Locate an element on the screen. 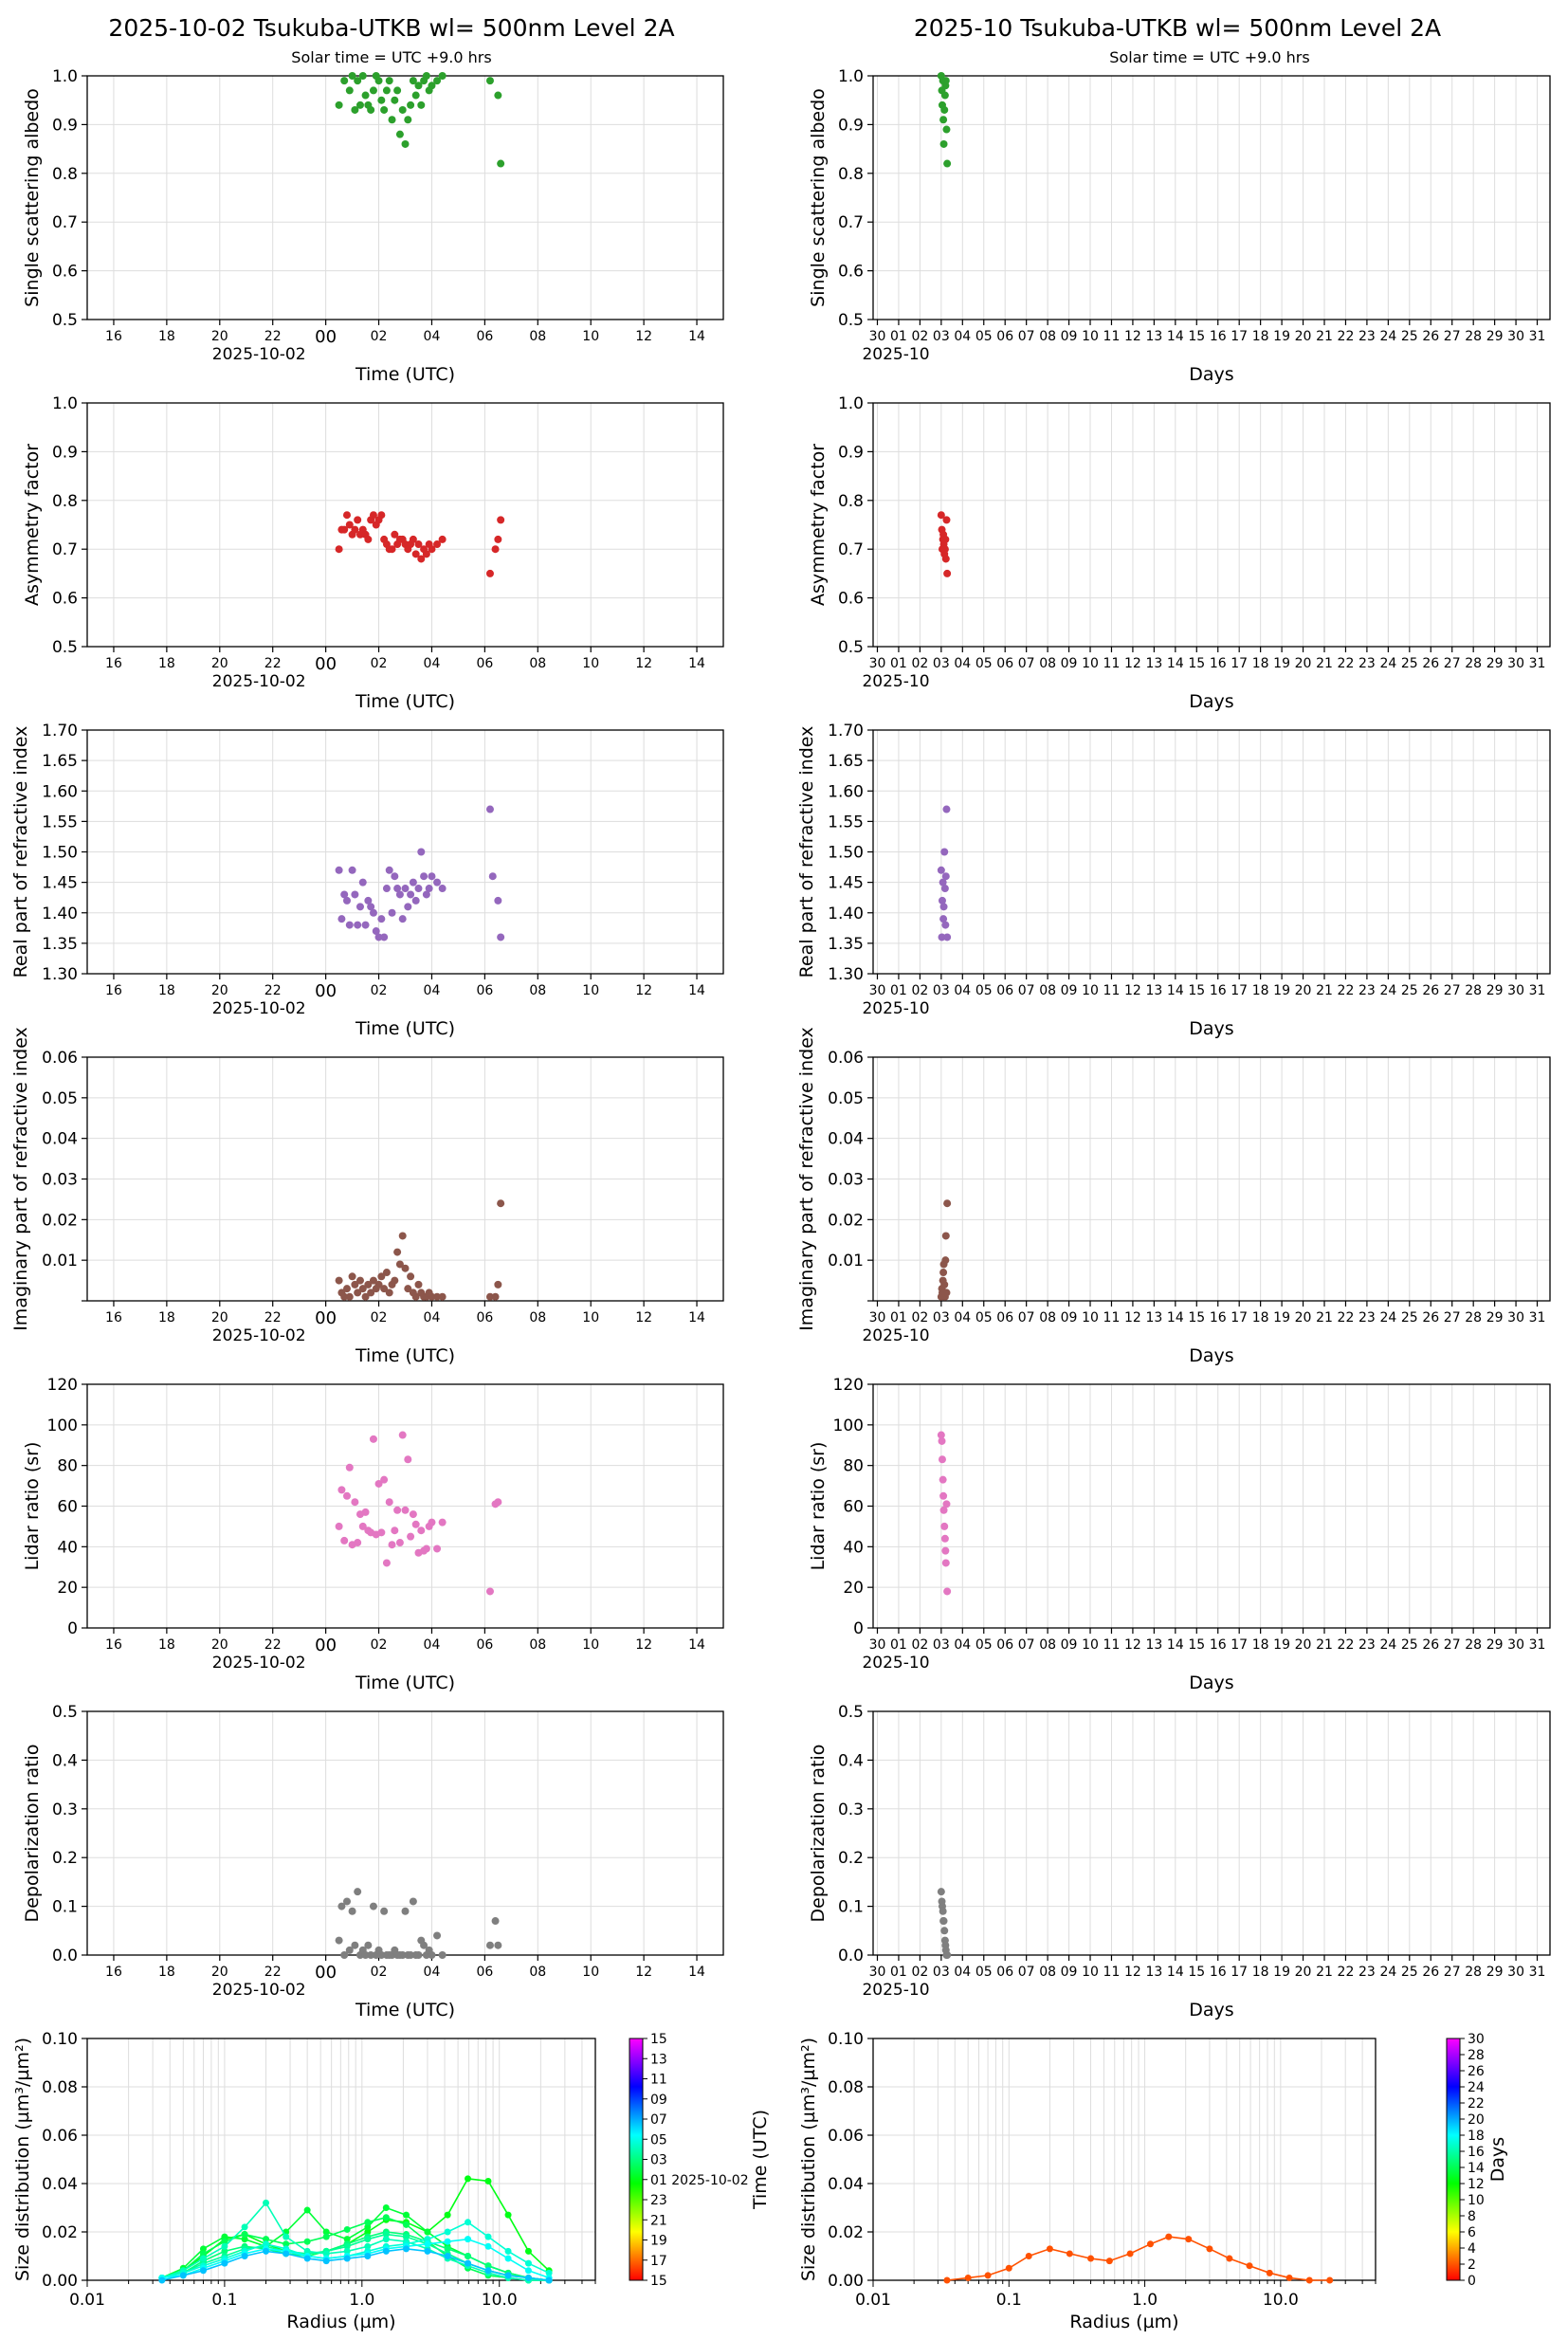 This screenshot has width=1568, height=2340. lidar-monthly-xtick-label: 07 is located at coordinates (1026, 1645).